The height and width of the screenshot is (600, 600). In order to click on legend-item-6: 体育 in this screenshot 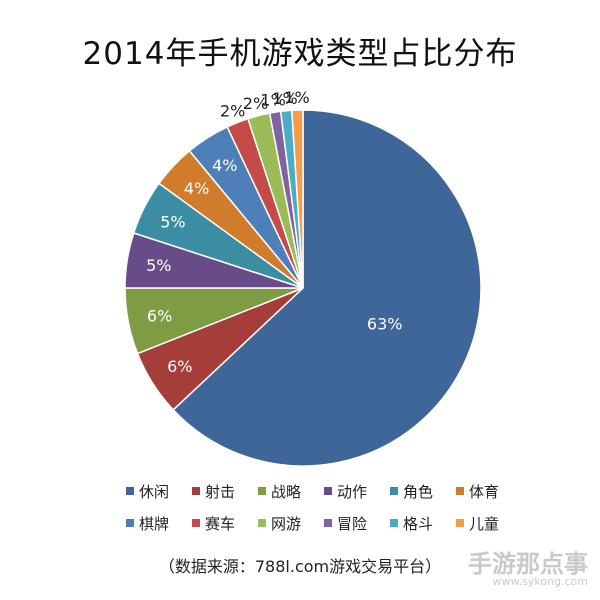, I will do `click(489, 491)`.